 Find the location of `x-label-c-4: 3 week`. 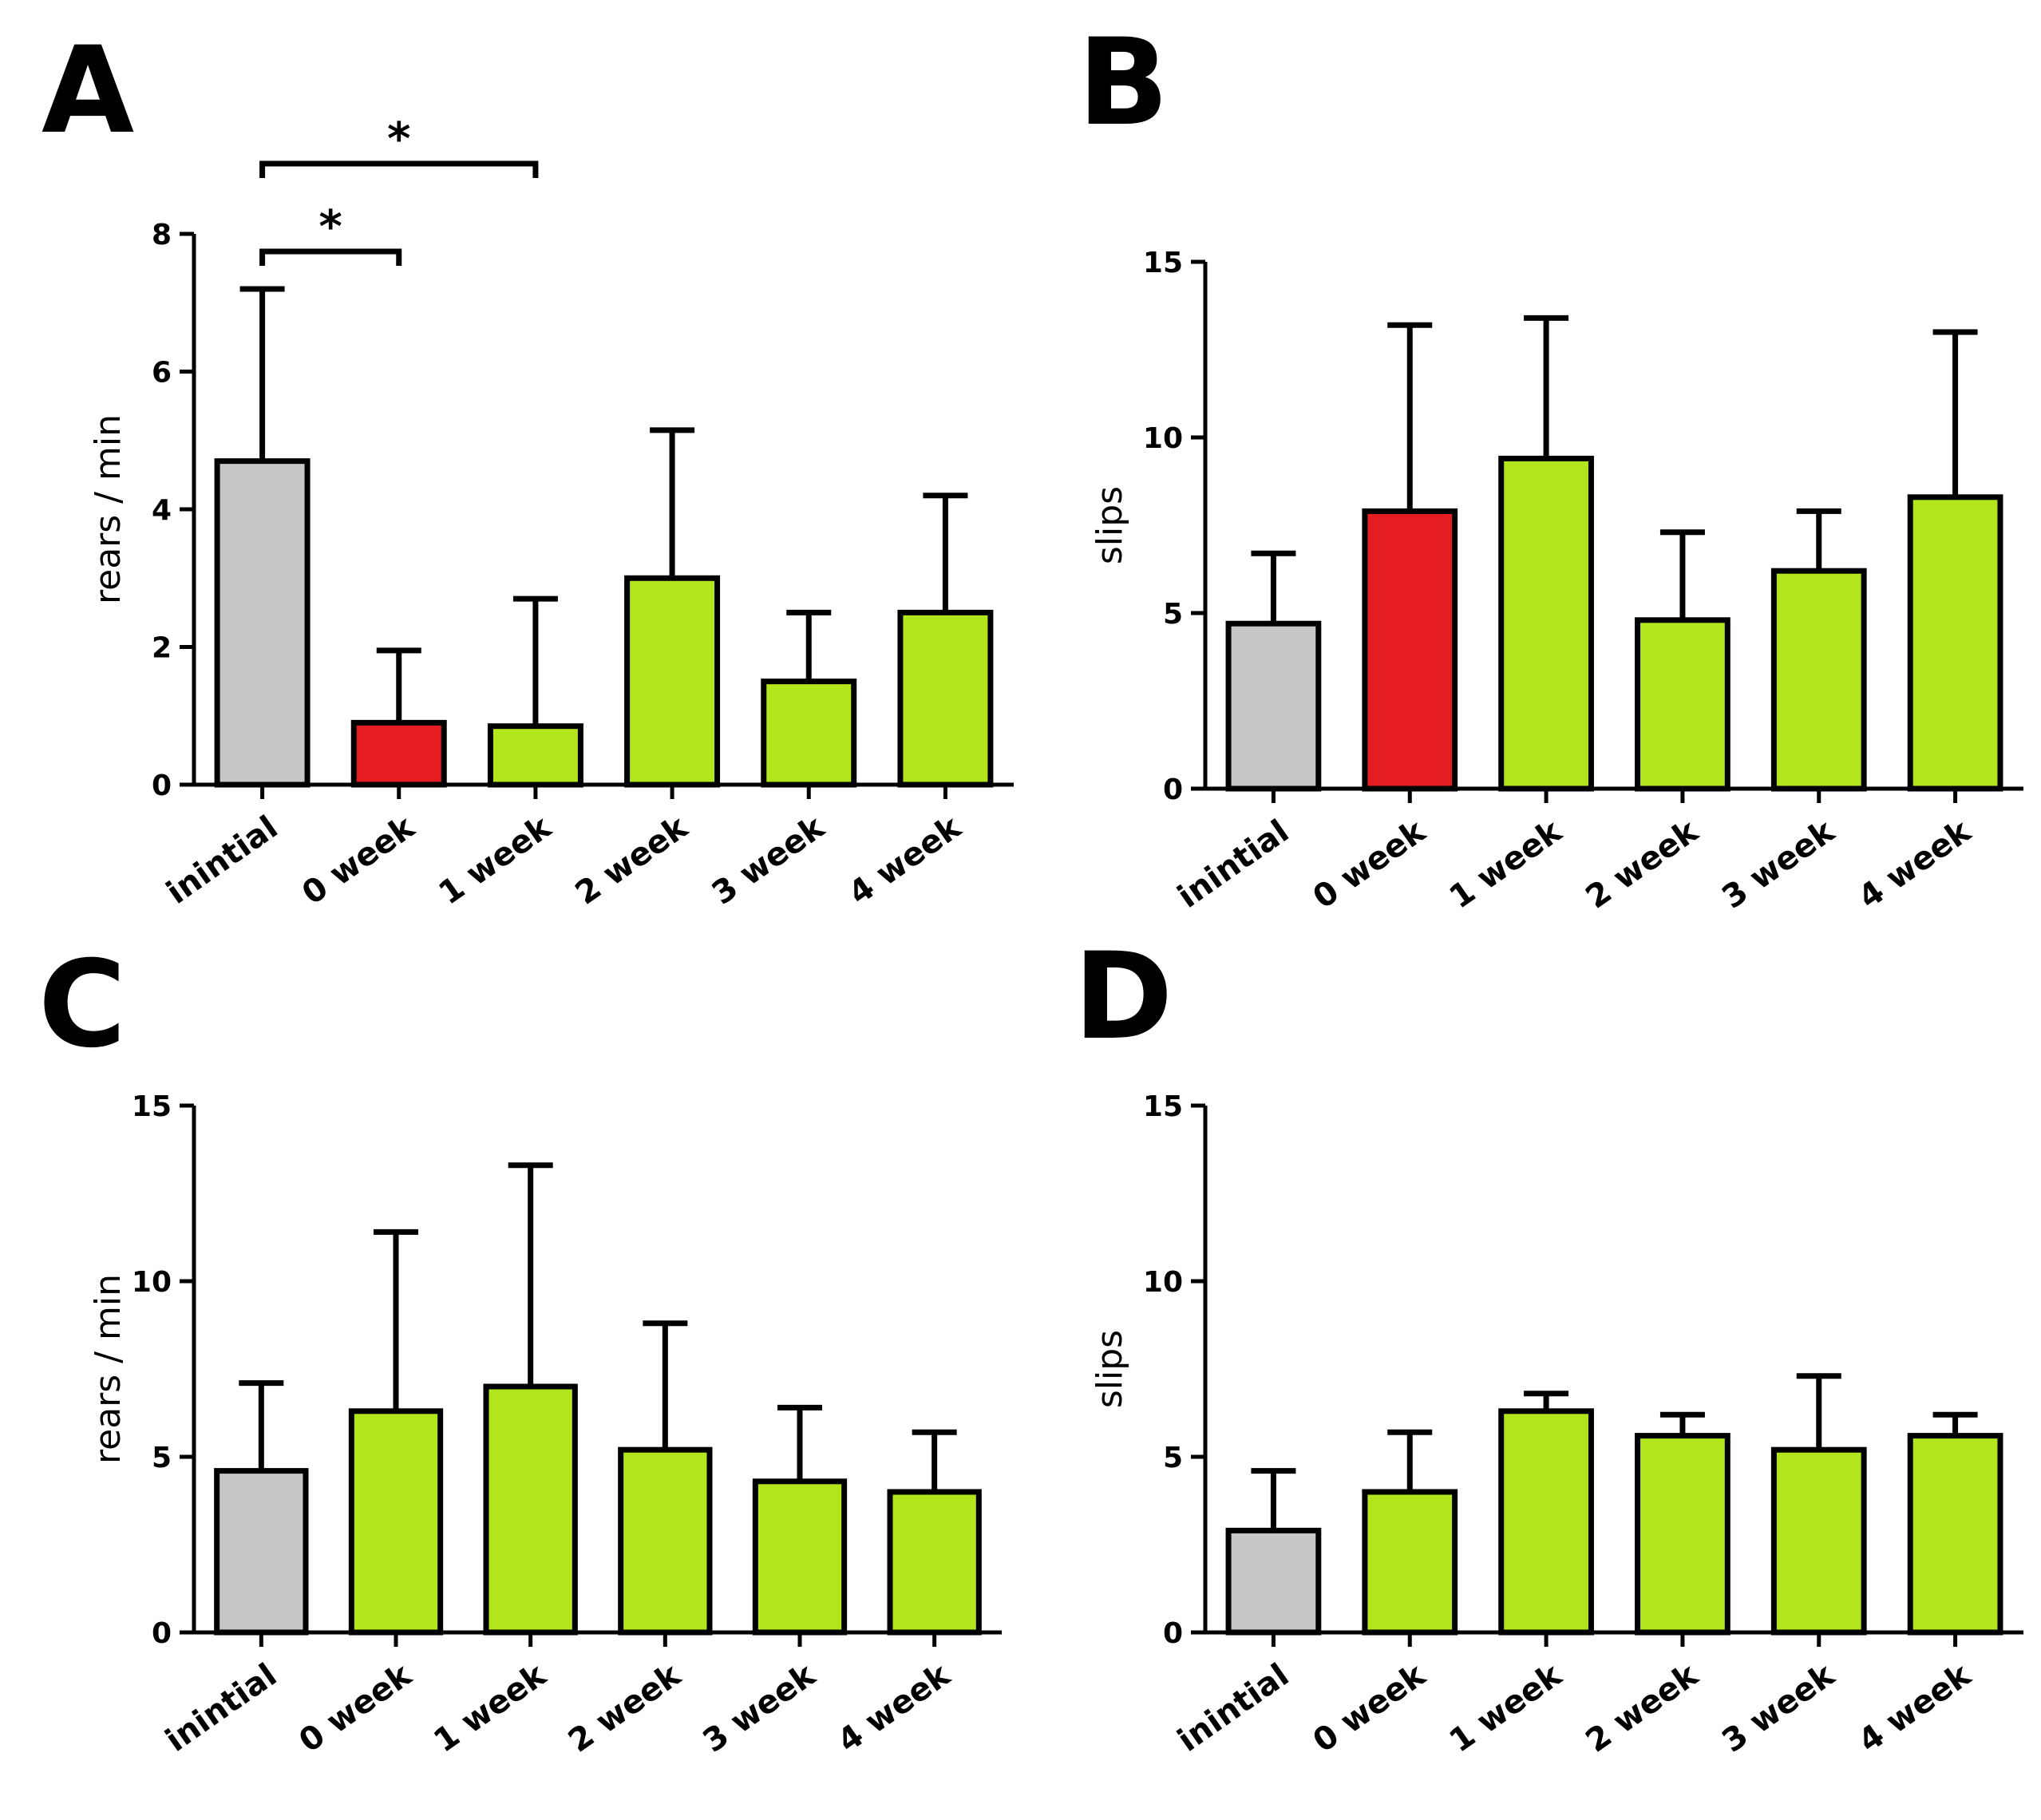

x-label-c-4: 3 week is located at coordinates (760, 1708).